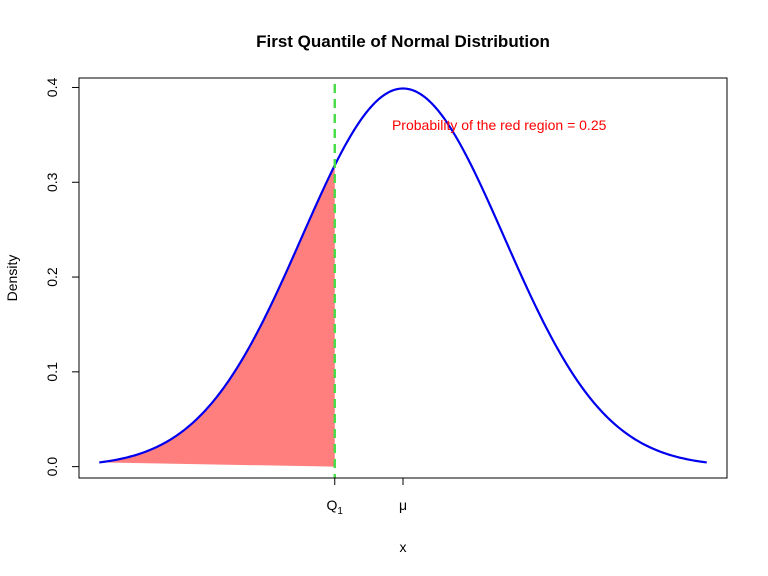 The width and height of the screenshot is (768, 576). What do you see at coordinates (12, 278) in the screenshot?
I see `y-axis-label: Density` at bounding box center [12, 278].